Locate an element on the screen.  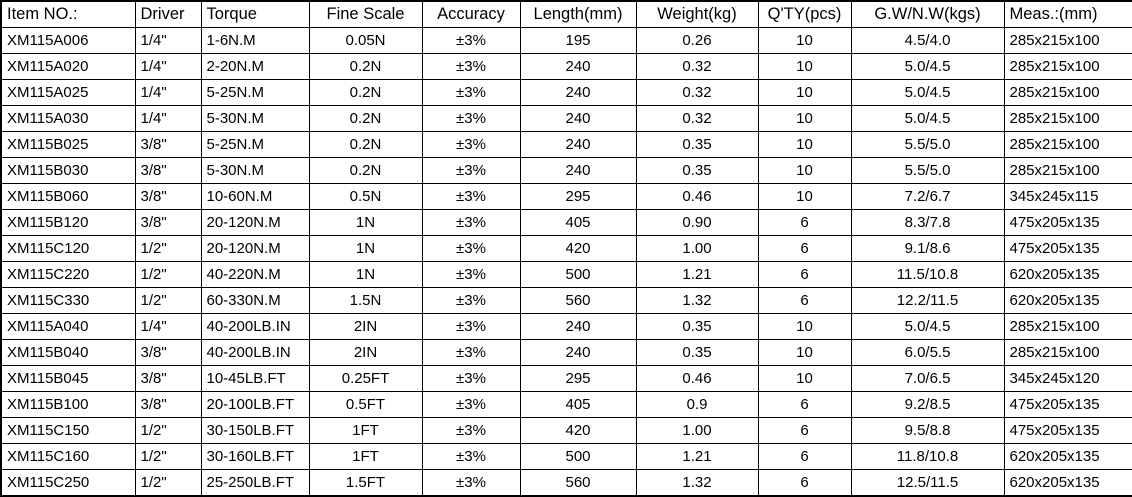
cell: 1.5FT is located at coordinates (365, 483).